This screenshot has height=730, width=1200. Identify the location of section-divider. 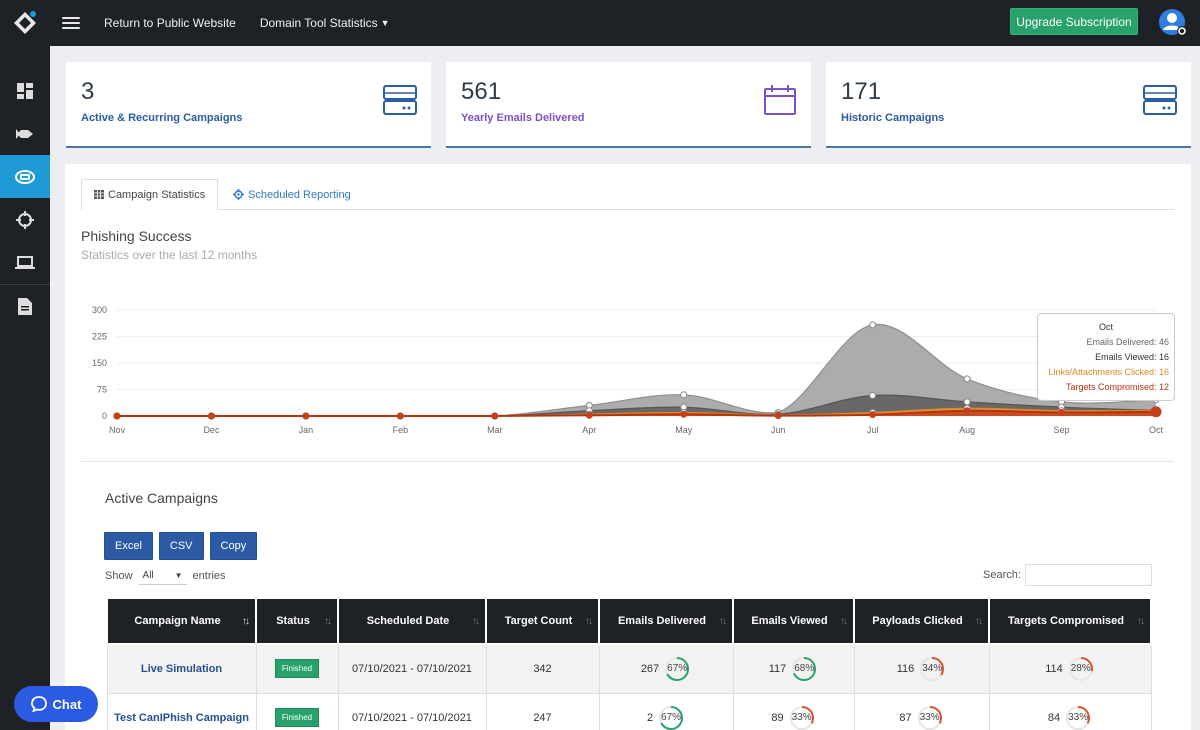
(627, 461).